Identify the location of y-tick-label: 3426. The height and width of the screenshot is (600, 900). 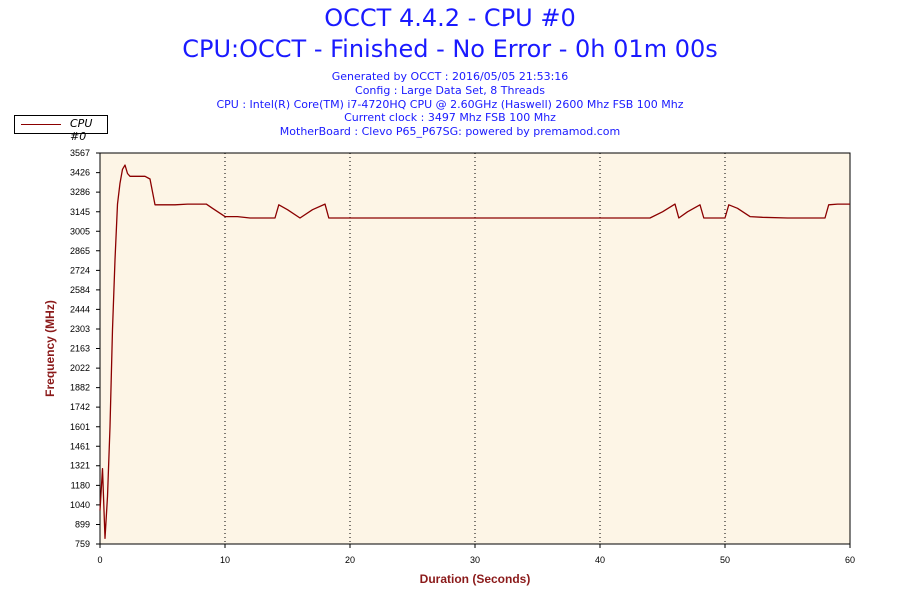
(80, 173).